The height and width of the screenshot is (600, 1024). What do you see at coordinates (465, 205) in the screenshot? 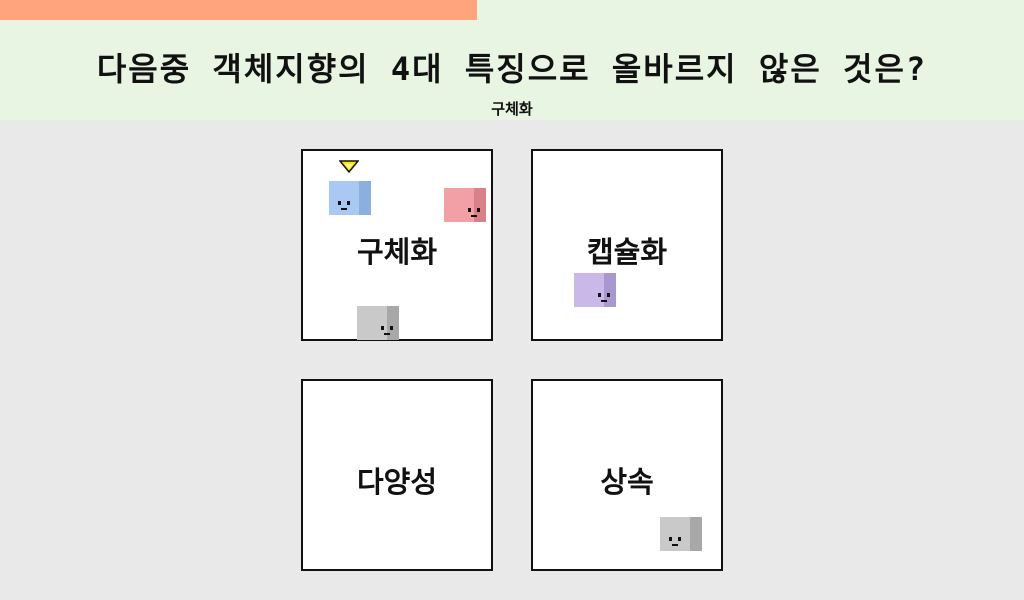
I see `red-cube-avatar` at bounding box center [465, 205].